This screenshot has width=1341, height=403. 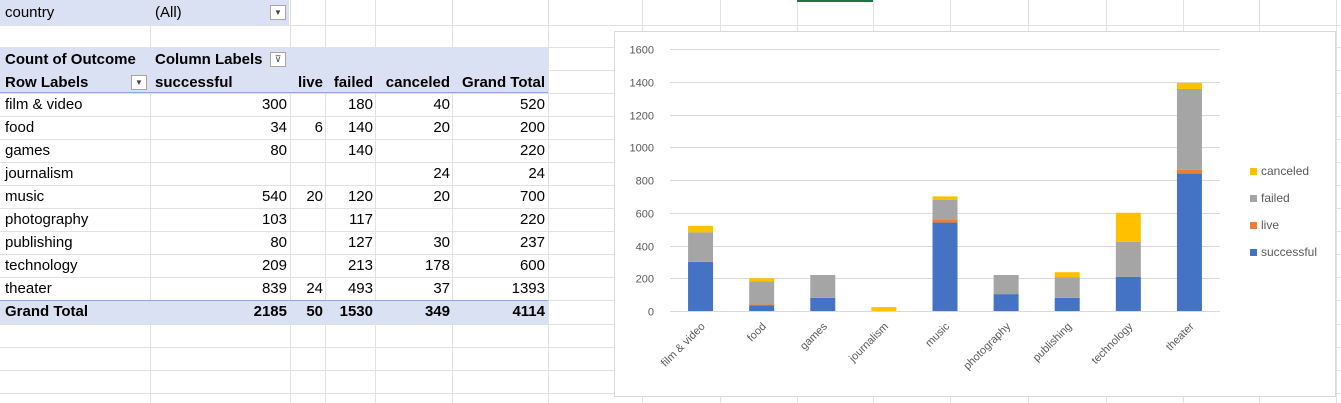 I want to click on pivot-cell-live: 6, so click(x=318, y=127).